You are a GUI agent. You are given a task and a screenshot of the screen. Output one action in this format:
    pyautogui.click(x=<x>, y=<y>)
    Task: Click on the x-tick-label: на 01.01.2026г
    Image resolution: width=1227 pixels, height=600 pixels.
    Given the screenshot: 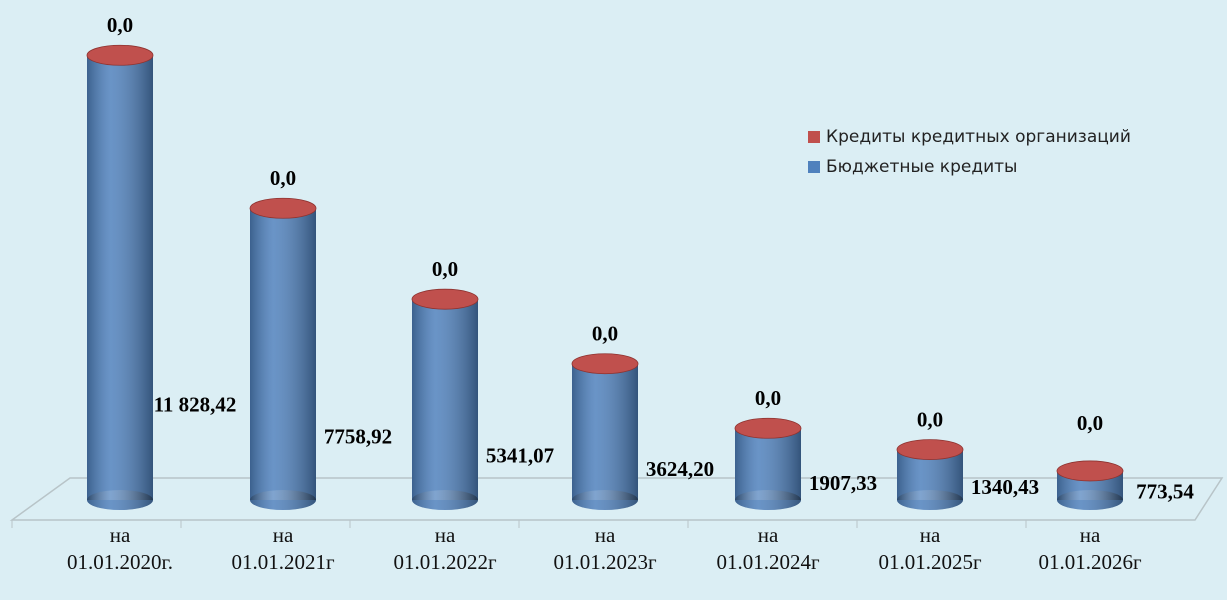 What is the action you would take?
    pyautogui.click(x=1090, y=548)
    